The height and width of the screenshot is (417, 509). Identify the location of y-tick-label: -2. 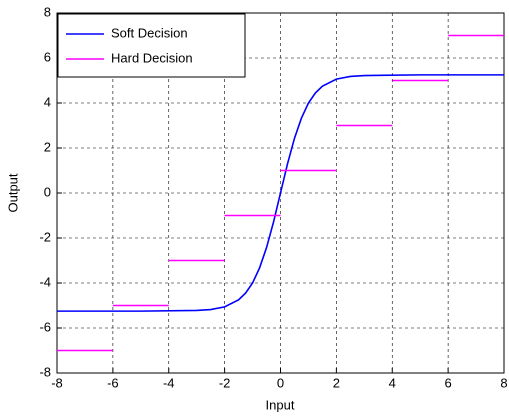
(45, 236).